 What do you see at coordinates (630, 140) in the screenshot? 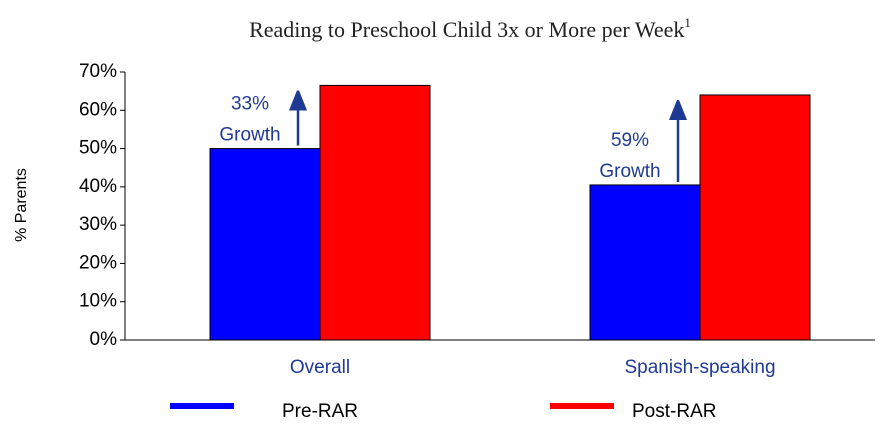
I see `annotation: 59%` at bounding box center [630, 140].